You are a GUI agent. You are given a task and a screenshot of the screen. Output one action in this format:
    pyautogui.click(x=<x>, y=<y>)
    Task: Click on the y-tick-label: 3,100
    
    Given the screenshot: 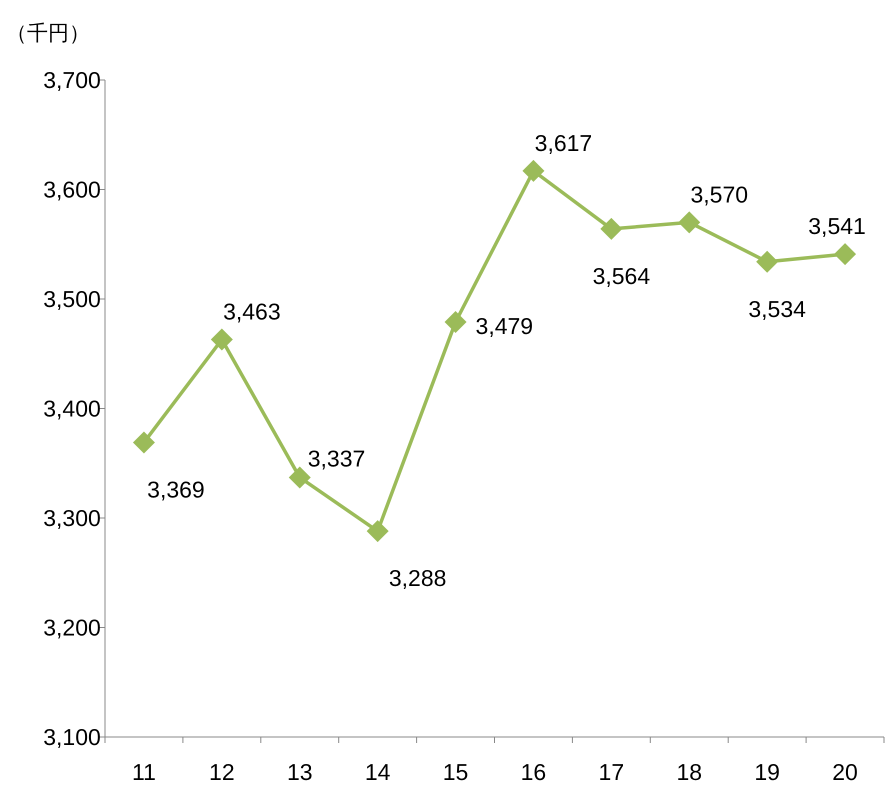 What is the action you would take?
    pyautogui.click(x=72, y=737)
    